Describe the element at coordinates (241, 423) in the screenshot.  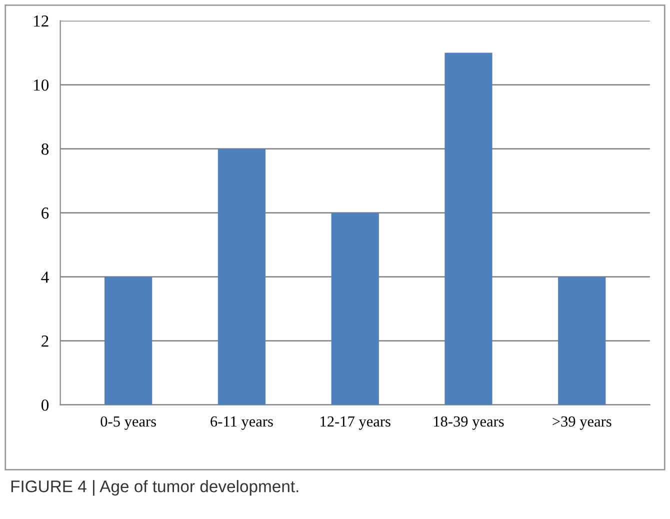
I see `x-tick-label: 6-11 years` at that location.